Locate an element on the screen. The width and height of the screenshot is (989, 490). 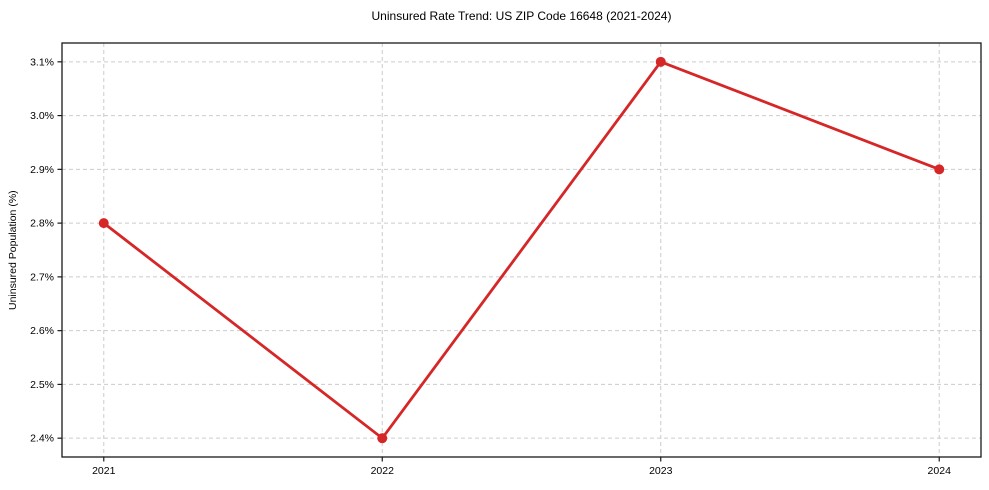
x-tick-label: 2023 is located at coordinates (661, 471).